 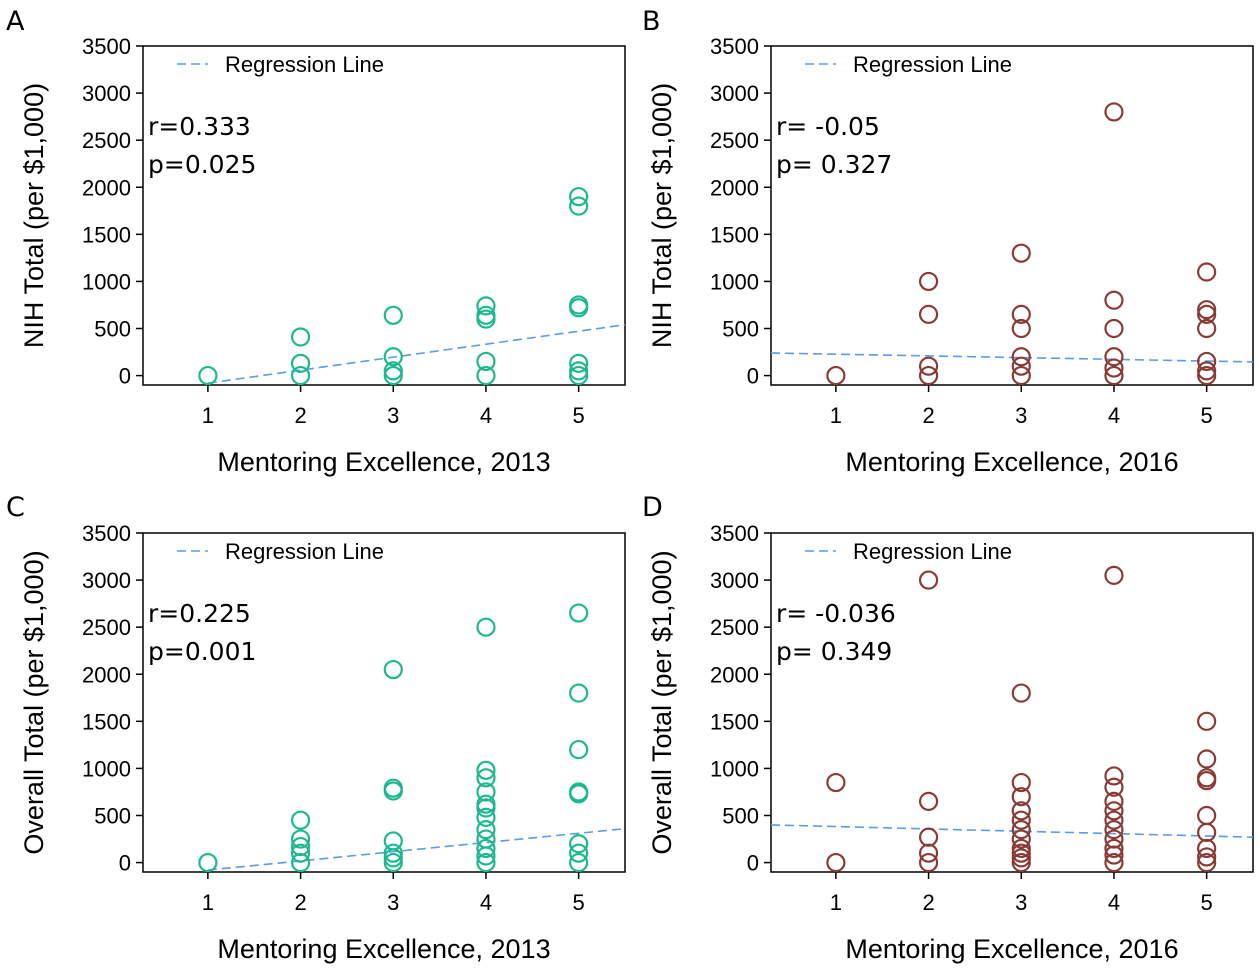 What do you see at coordinates (15, 21) in the screenshot?
I see `panel-letter: A` at bounding box center [15, 21].